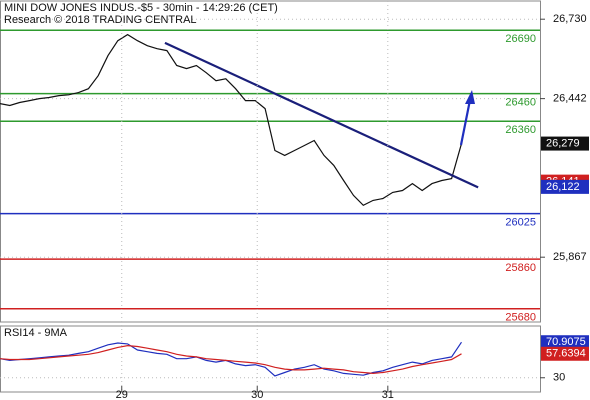  I want to click on price-tag-label: 57.6394, so click(566, 354).